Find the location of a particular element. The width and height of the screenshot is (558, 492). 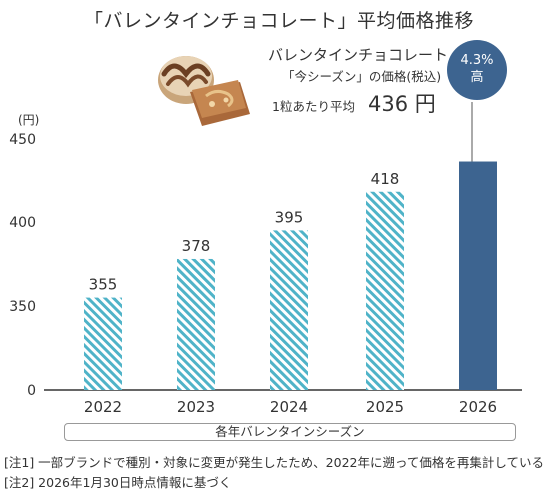

bar-2024 is located at coordinates (289, 310).